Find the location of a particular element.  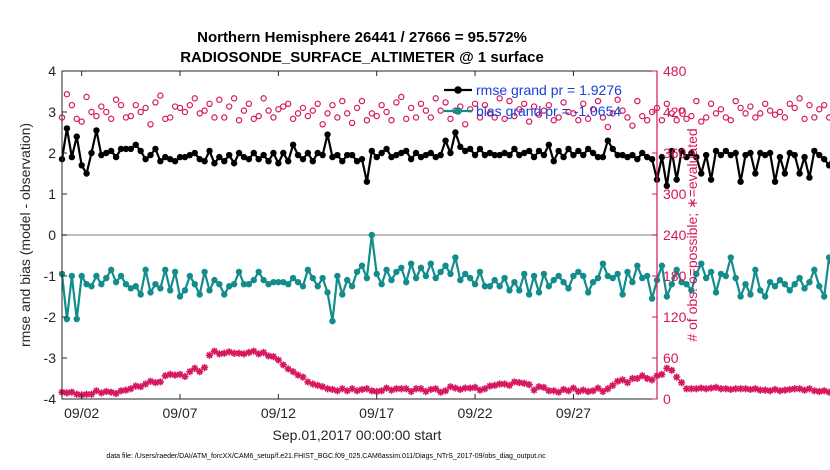

y-axis-right-label: # of obs: o=possible; ∗=evaluated is located at coordinates (692, 234).